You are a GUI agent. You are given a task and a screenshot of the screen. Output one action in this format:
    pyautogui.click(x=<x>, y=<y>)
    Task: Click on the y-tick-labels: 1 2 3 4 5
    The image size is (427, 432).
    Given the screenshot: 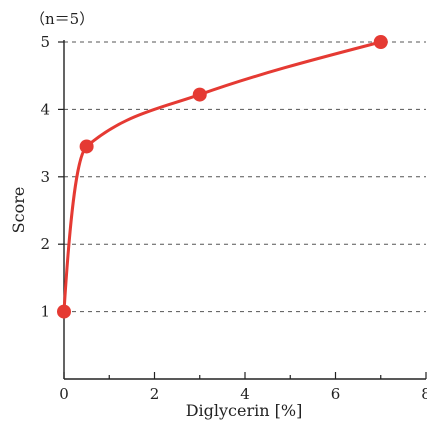 What is the action you would take?
    pyautogui.click(x=45, y=177)
    